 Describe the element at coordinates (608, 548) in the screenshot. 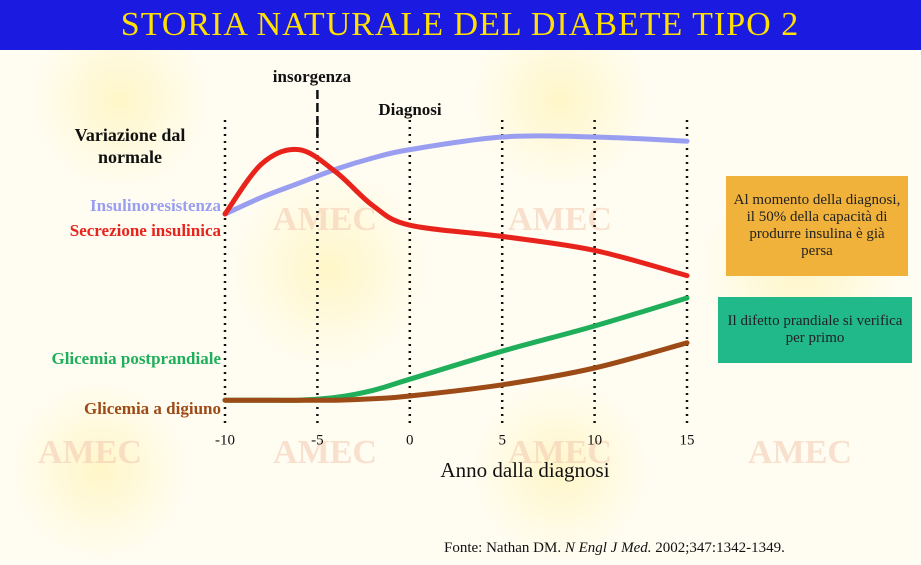

I see `source-journal: N Engl J Med.` at that location.